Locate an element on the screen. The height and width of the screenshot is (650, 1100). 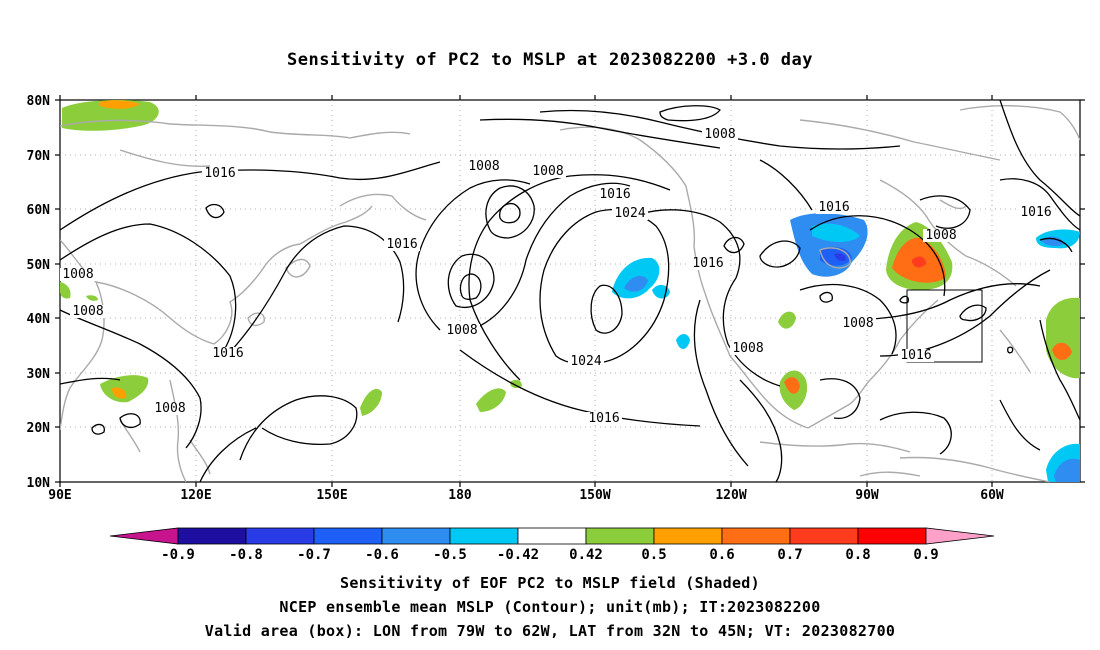
colorbar-low-arrow is located at coordinates (144, 536).